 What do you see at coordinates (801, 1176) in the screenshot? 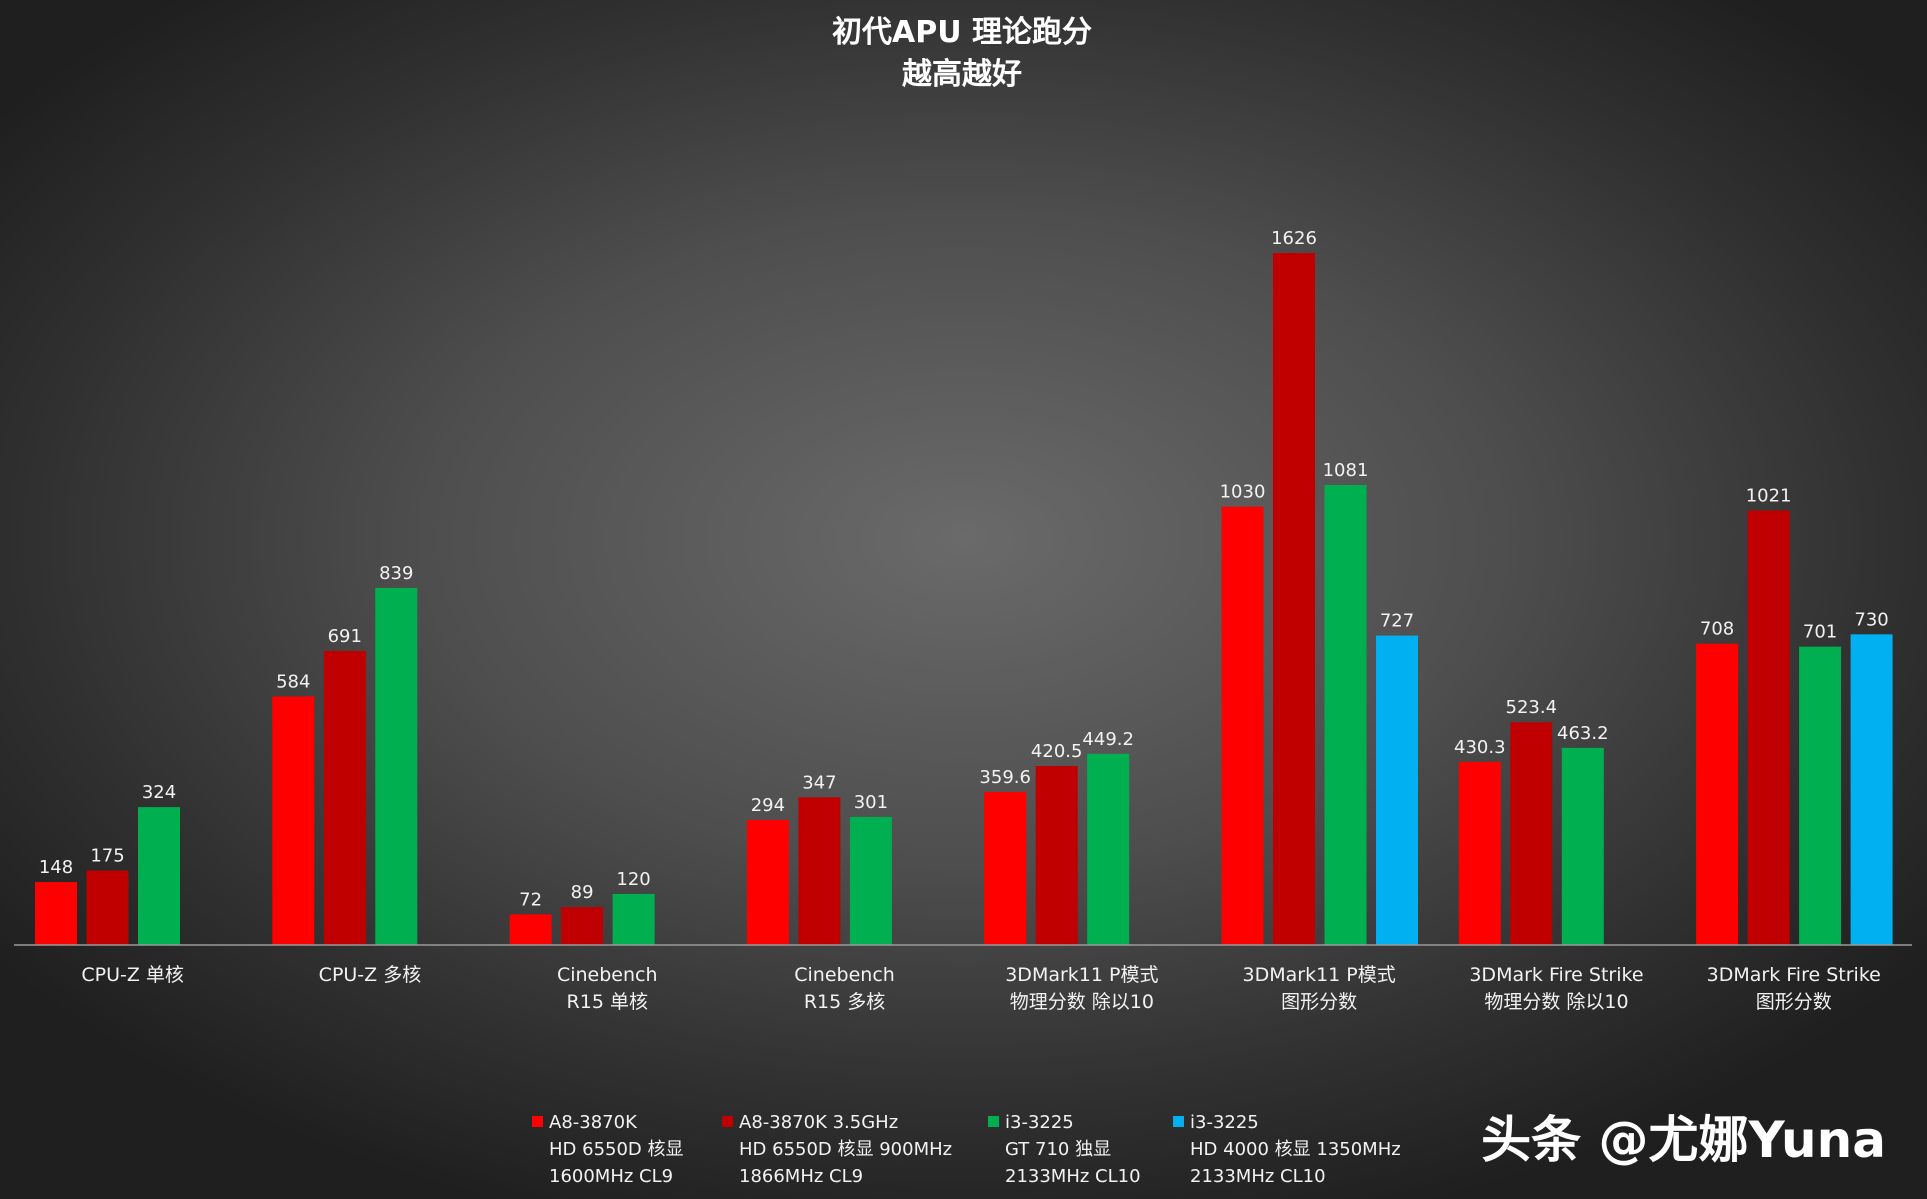
I see `legend-label: 1866MHz CL9` at bounding box center [801, 1176].